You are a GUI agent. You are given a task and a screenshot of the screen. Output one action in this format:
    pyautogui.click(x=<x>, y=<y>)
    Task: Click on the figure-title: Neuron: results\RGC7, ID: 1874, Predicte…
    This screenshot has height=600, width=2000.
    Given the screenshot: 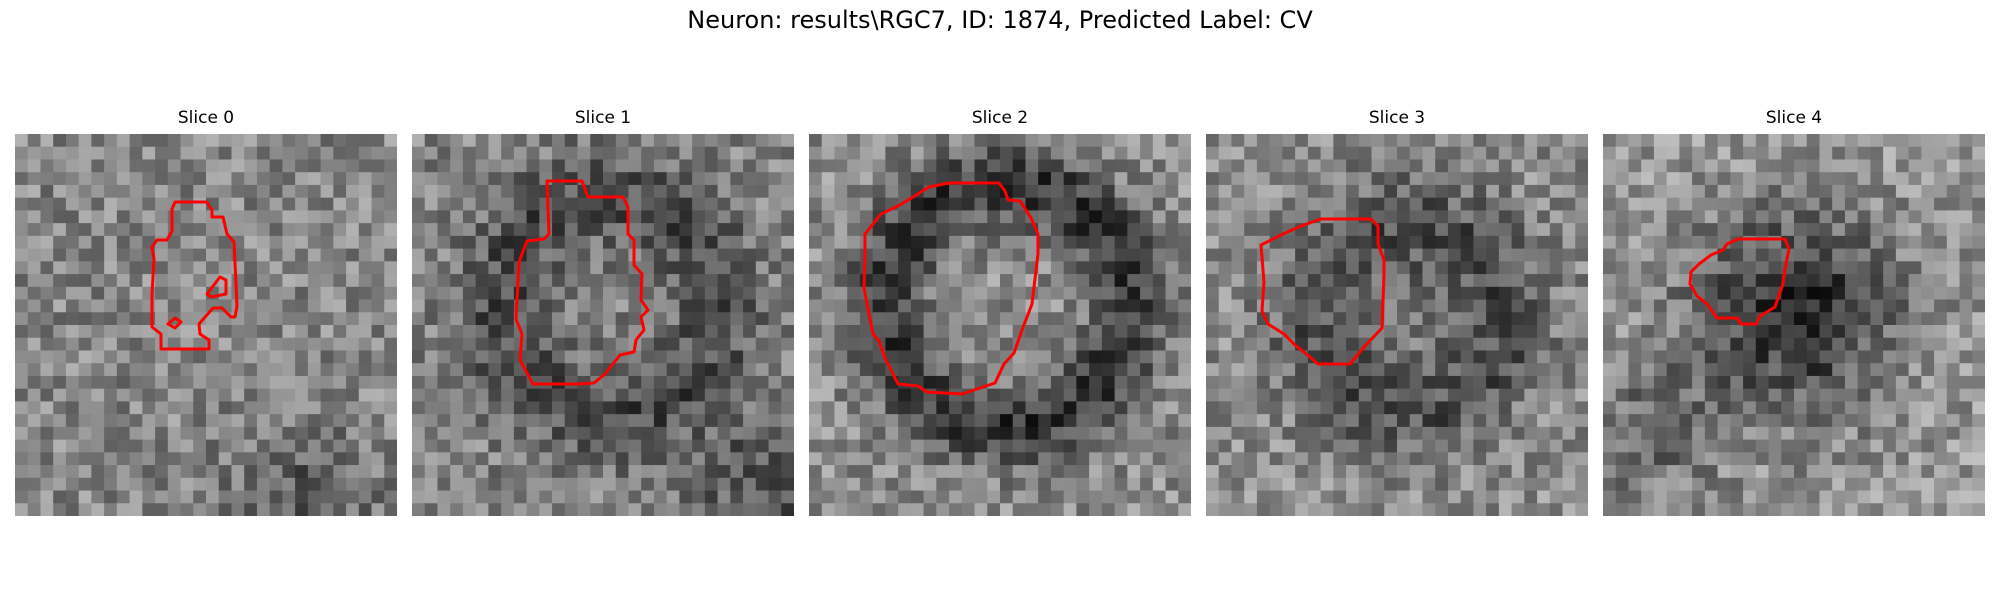 What is the action you would take?
    pyautogui.click(x=1000, y=20)
    